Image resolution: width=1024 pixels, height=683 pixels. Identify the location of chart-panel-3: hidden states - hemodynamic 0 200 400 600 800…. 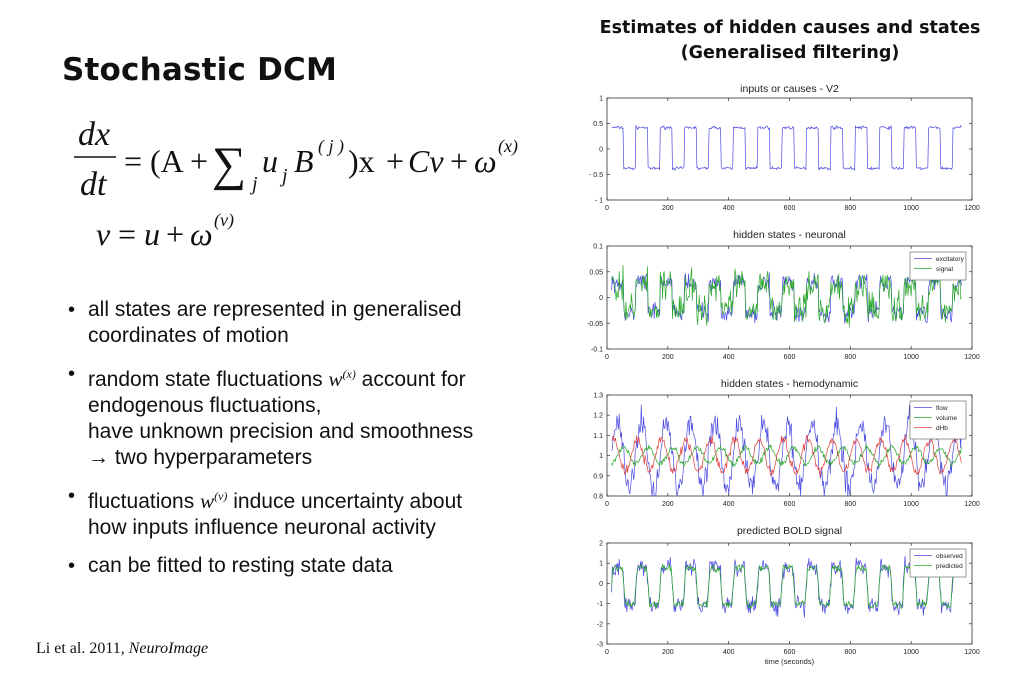
(786, 443).